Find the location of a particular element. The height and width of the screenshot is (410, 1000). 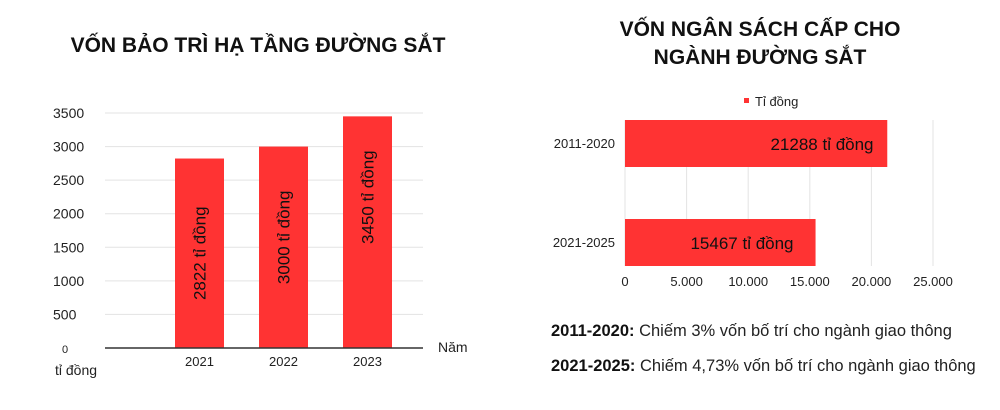

x-tick-label: 25.000 is located at coordinates (933, 281).